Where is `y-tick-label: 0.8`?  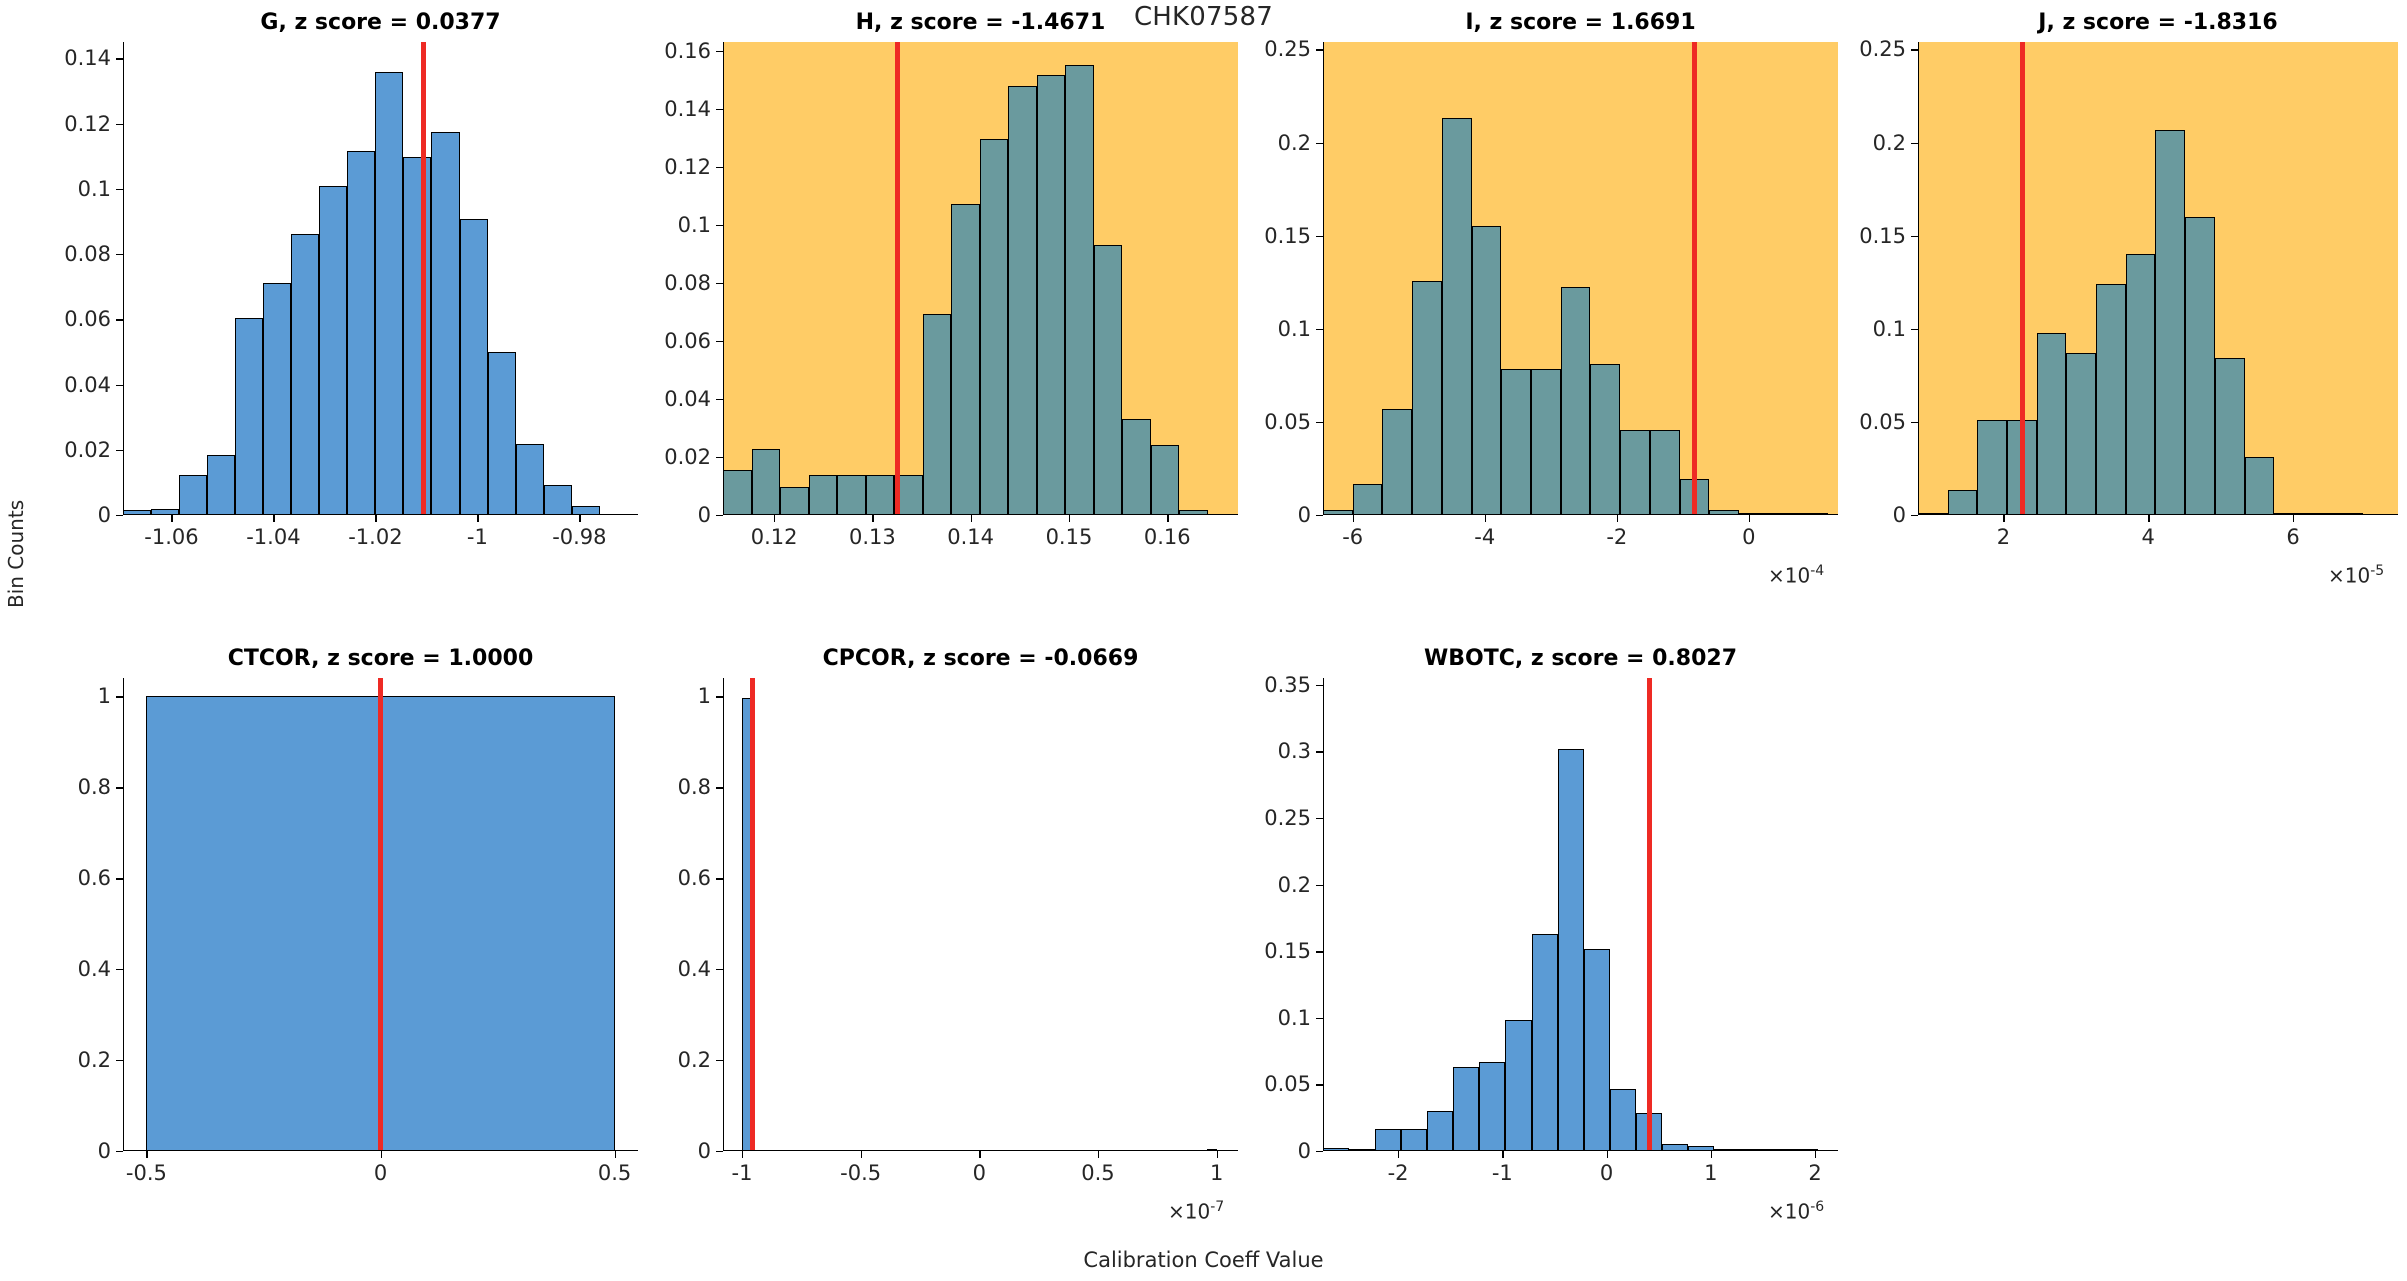
y-tick-label: 0.8 is located at coordinates (694, 787).